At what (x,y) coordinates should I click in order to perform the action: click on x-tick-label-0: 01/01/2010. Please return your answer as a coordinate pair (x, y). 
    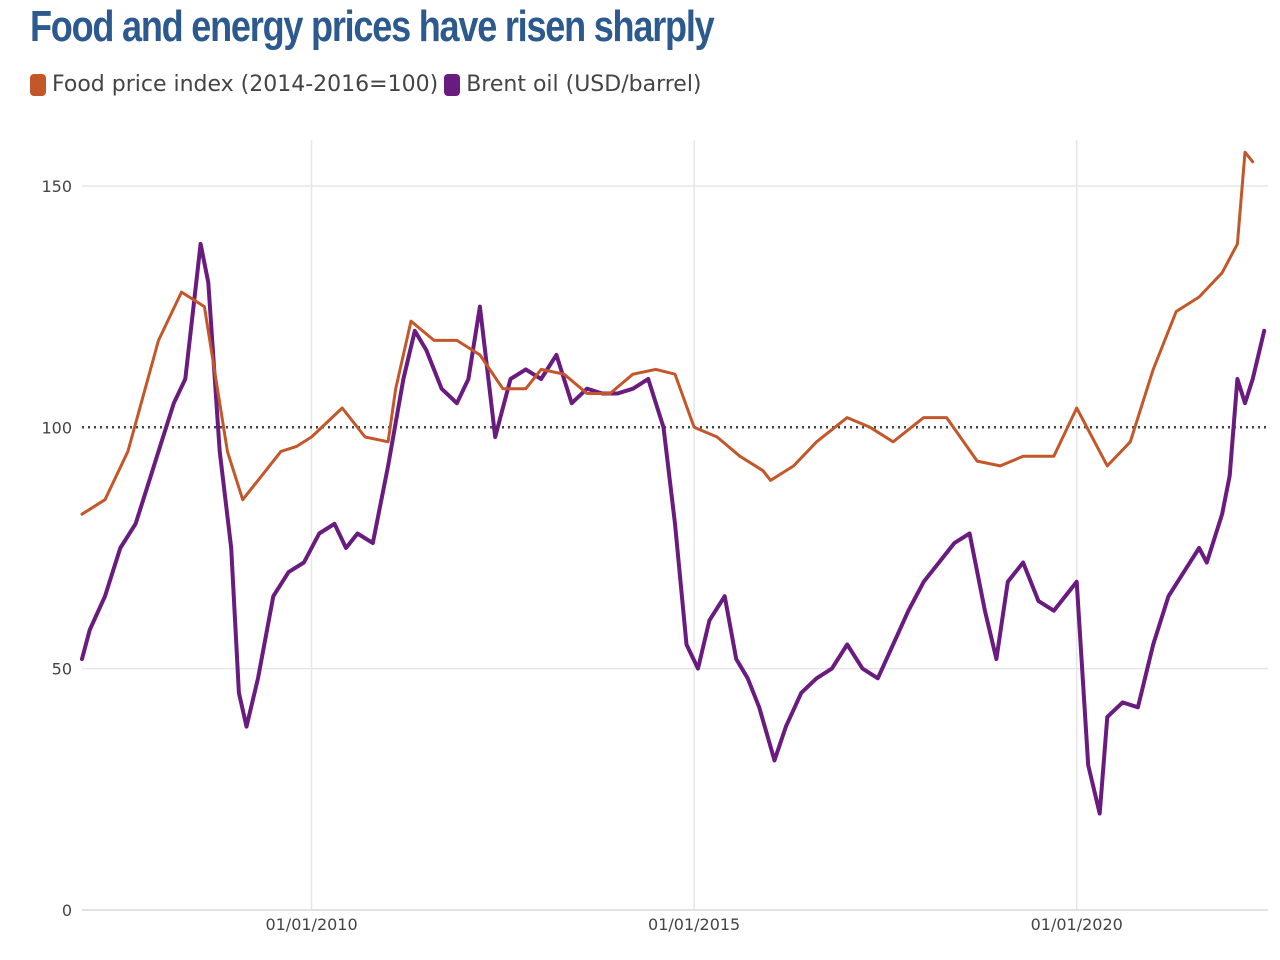
    Looking at the image, I should click on (311, 924).